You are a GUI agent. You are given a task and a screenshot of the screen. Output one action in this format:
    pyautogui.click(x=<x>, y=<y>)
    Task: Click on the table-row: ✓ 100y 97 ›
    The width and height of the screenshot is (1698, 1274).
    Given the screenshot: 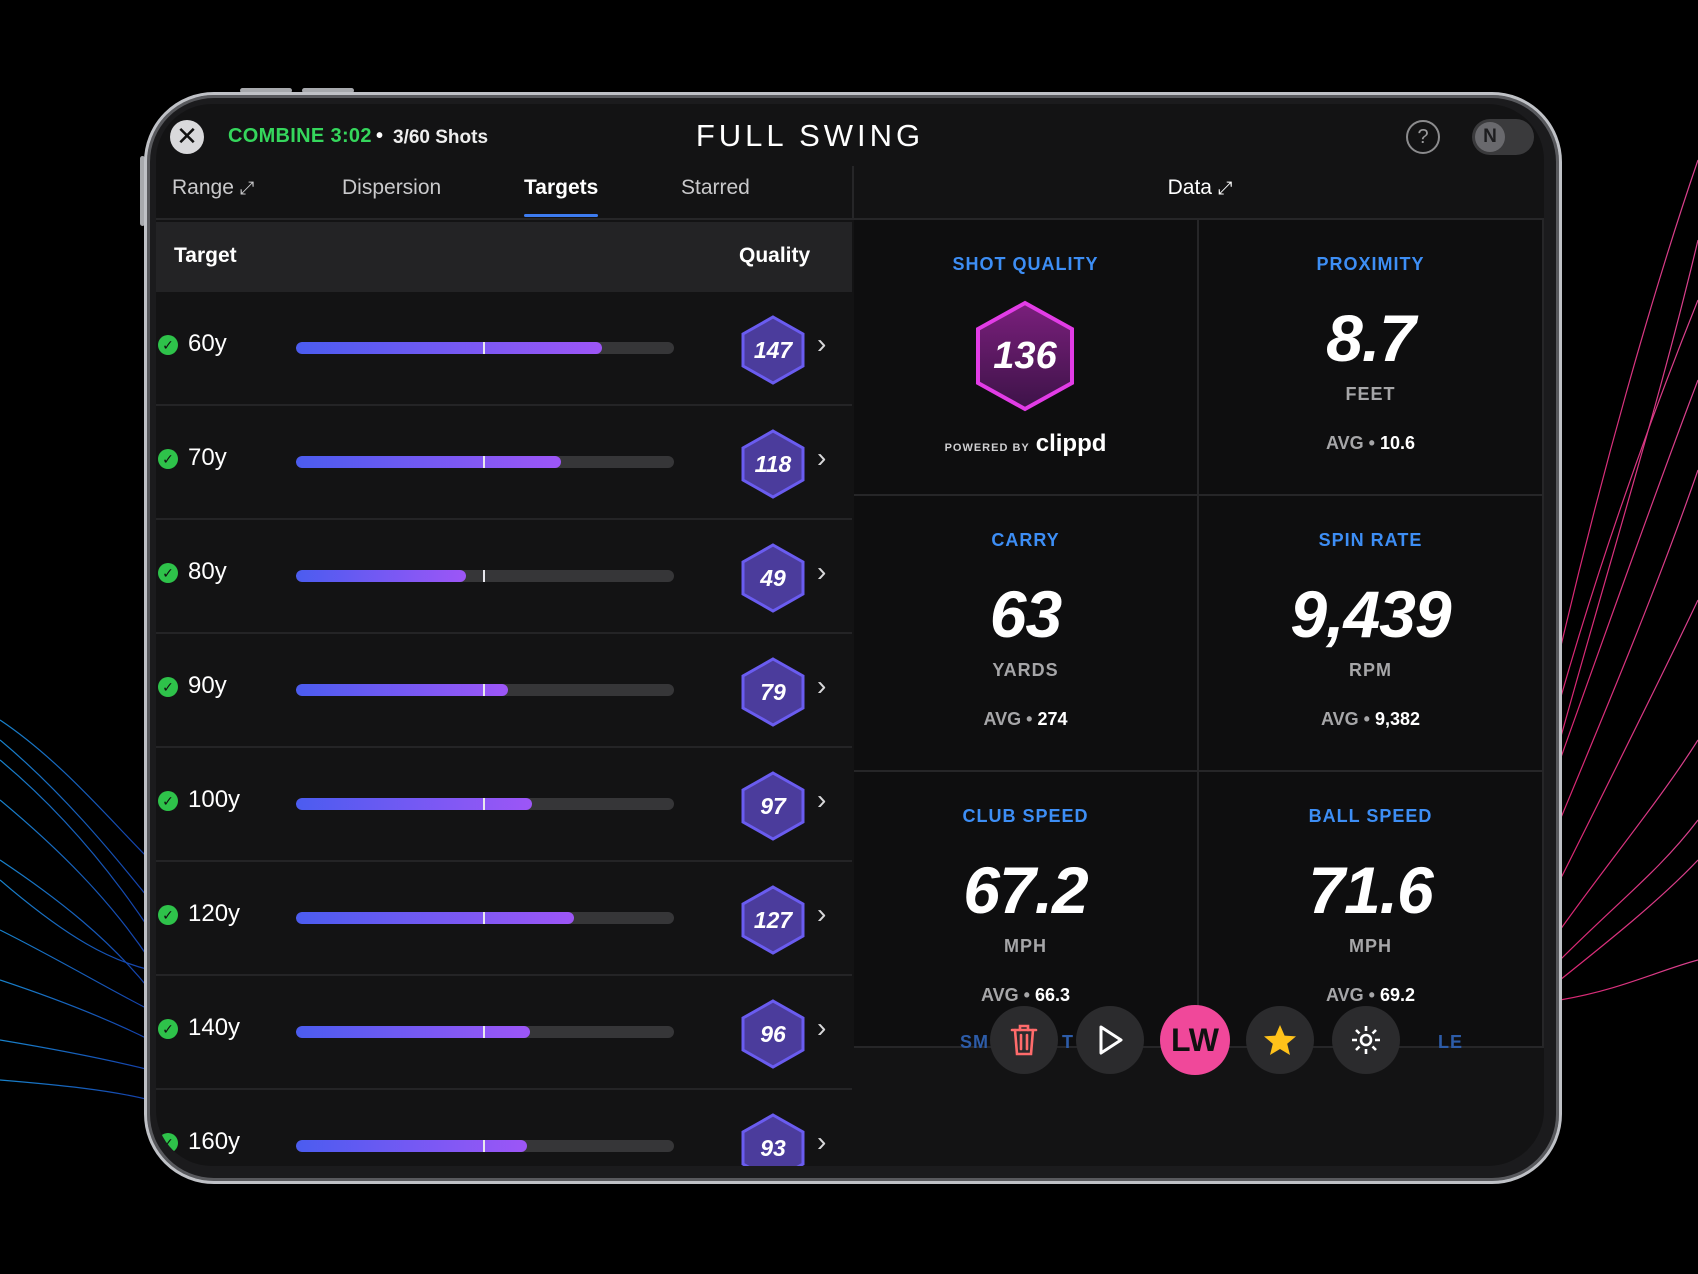 What is the action you would take?
    pyautogui.click(x=504, y=805)
    